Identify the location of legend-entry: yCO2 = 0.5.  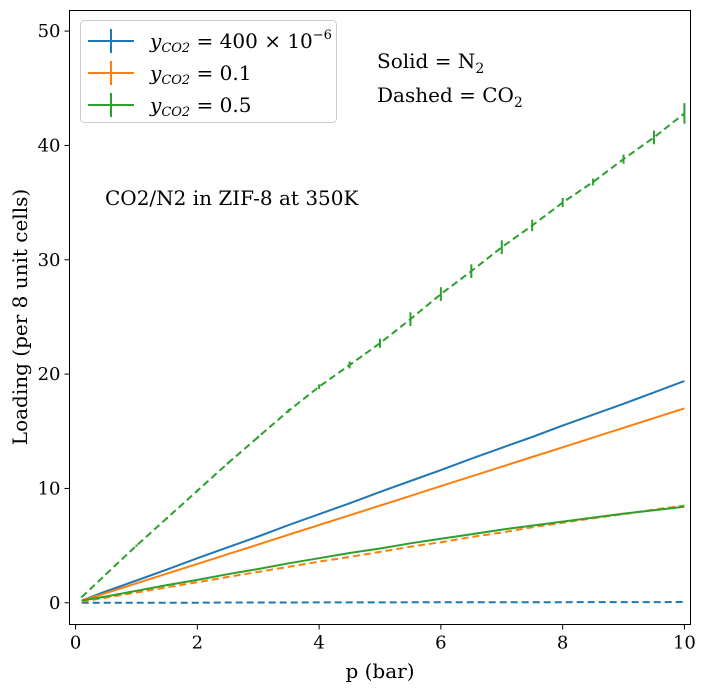
(169, 106).